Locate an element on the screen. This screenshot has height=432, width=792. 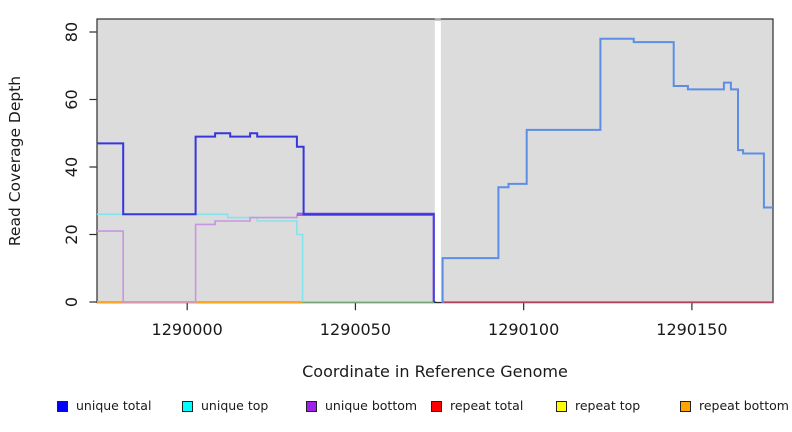
legend-item-repeat-bottom: repeat bottom is located at coordinates (734, 406).